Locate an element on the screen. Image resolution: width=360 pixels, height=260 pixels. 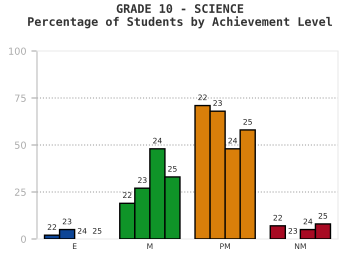
y-tick-label: 0 is located at coordinates (23, 239).